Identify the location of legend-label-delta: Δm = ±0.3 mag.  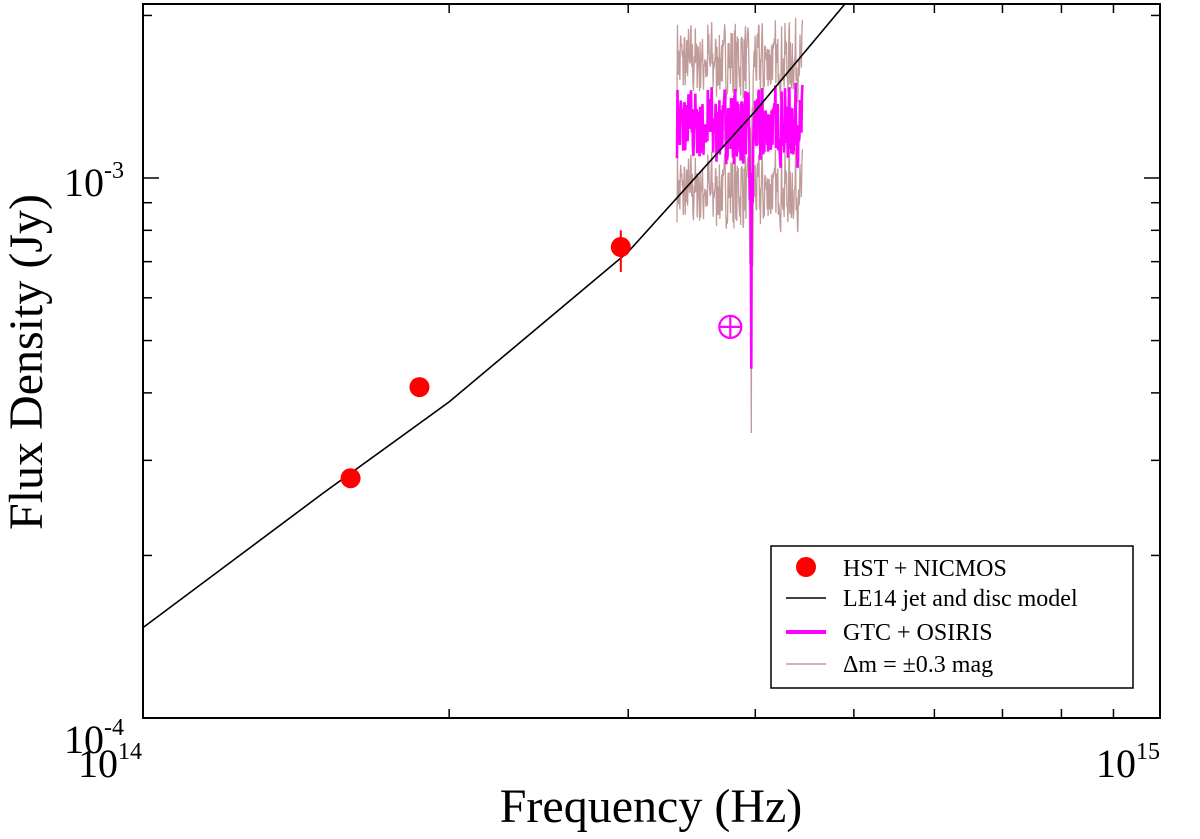
(918, 665).